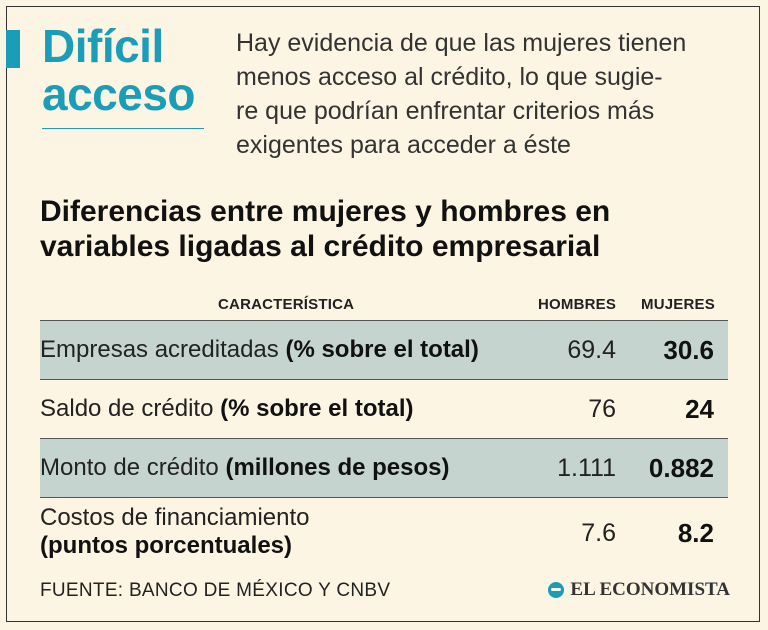  What do you see at coordinates (681, 467) in the screenshot?
I see `value-mujeres: 0.882` at bounding box center [681, 467].